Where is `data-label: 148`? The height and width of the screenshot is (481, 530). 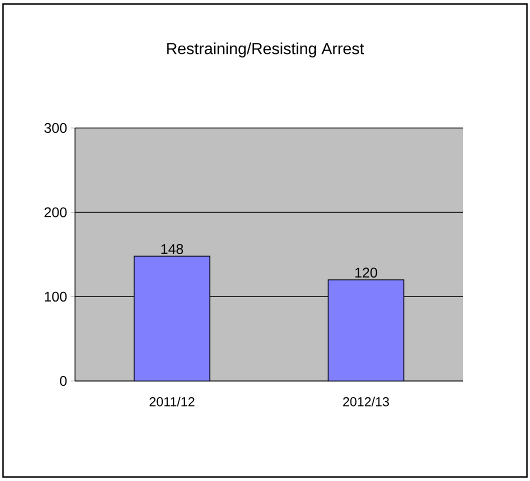 data-label: 148 is located at coordinates (172, 249).